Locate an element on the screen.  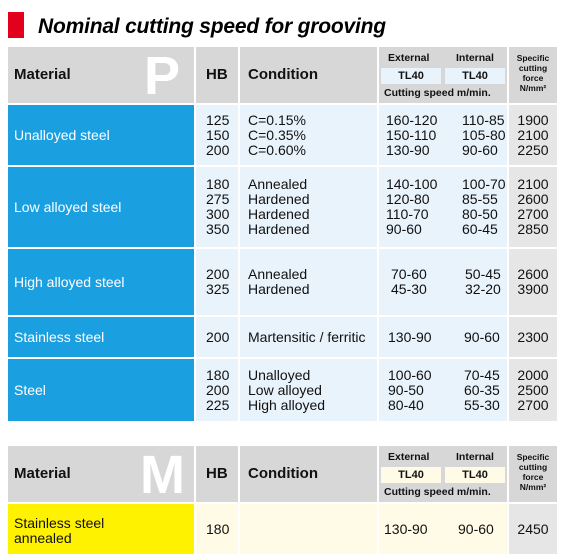
row-hb-steel: 180 200 225 is located at coordinates (217, 390).